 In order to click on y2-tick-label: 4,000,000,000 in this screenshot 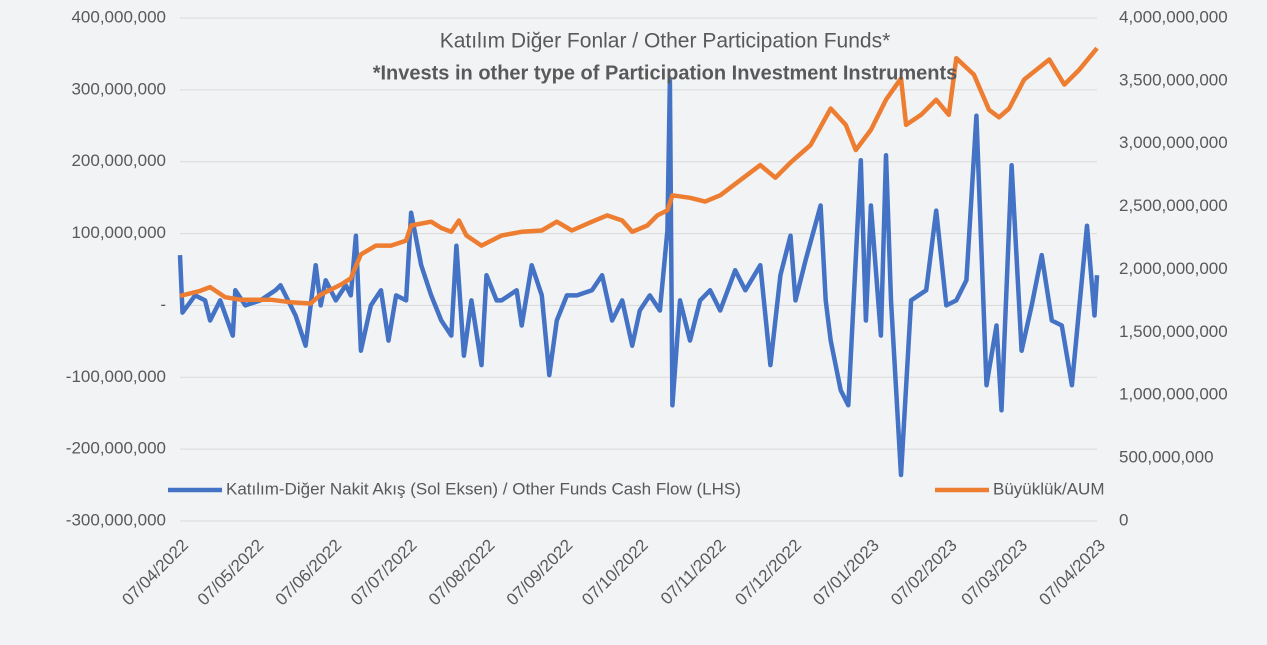, I will do `click(1173, 16)`.